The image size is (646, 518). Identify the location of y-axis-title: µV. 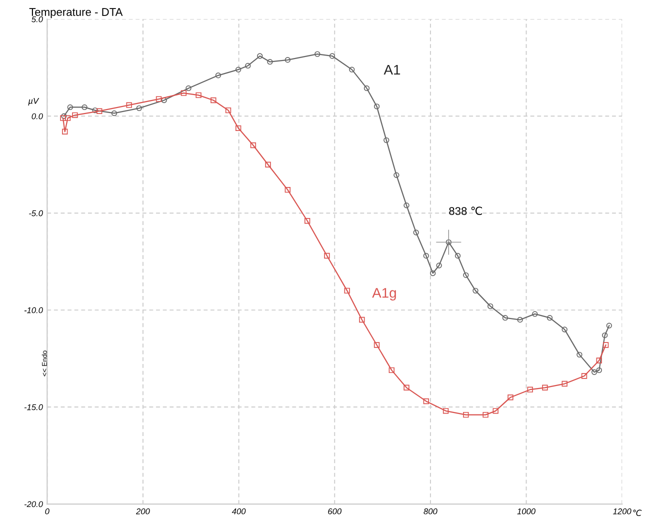
(34, 102).